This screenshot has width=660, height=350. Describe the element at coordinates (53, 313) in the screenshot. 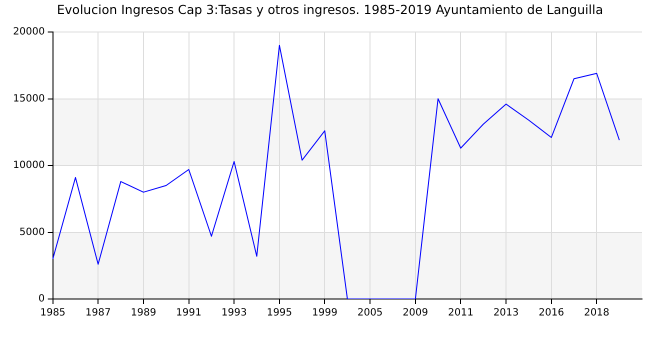

I see `x-tick-label: 1985` at that location.